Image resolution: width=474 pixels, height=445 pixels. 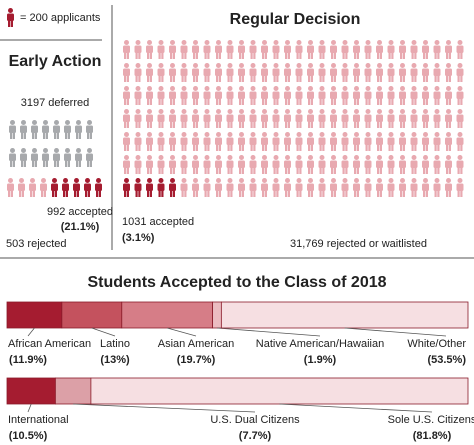 What do you see at coordinates (436, 344) in the screenshot?
I see `segment-name: White/Other` at bounding box center [436, 344].